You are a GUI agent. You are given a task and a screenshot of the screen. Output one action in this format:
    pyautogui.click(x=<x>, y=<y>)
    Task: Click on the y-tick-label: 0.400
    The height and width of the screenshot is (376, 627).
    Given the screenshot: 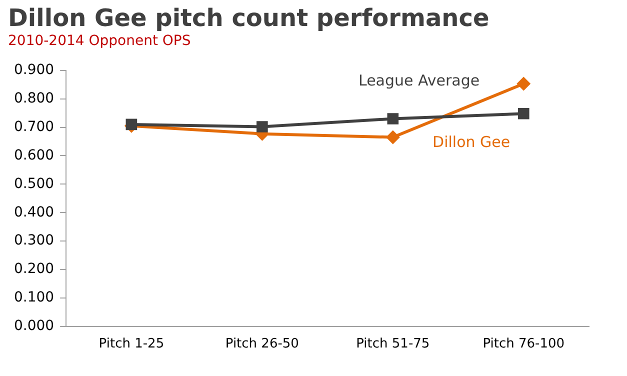 What is the action you would take?
    pyautogui.click(x=34, y=212)
    